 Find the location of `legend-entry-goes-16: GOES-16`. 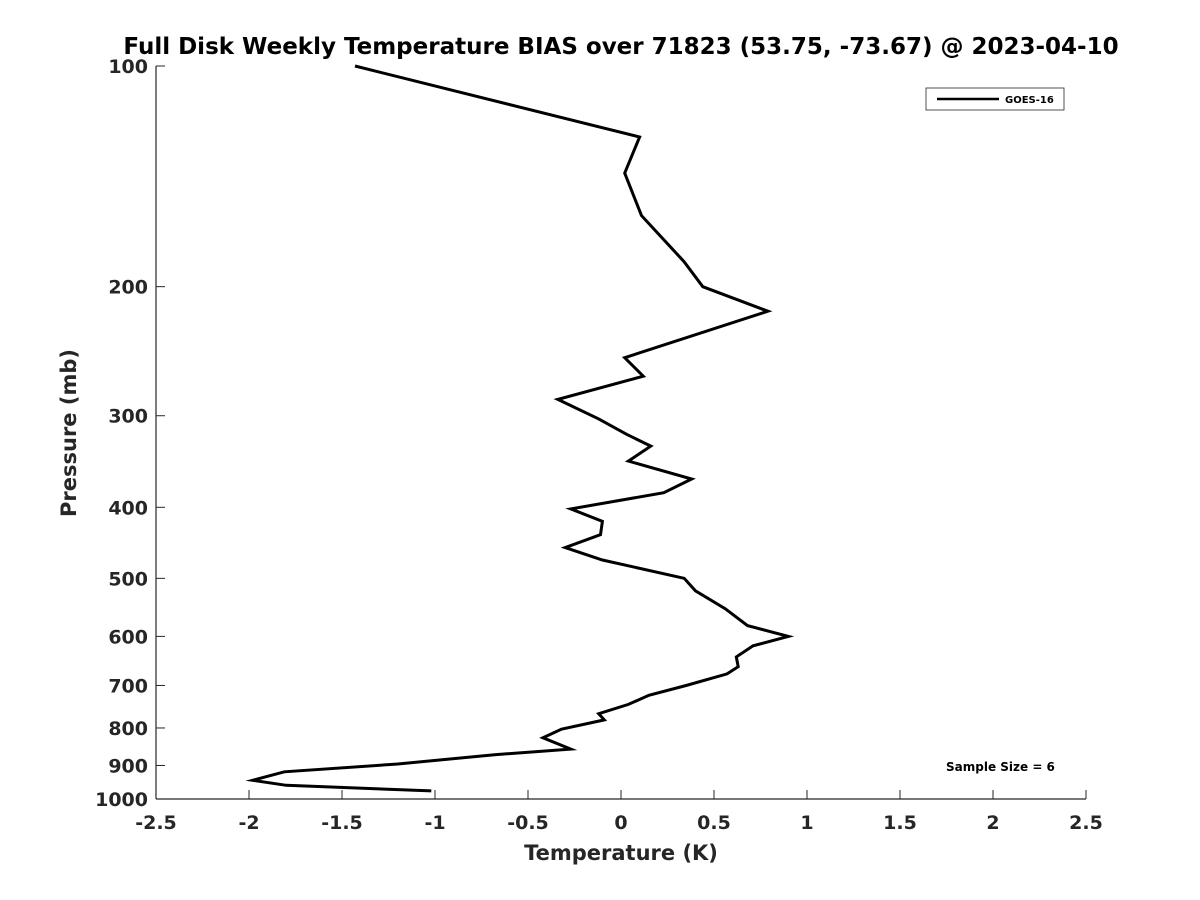

legend-entry-goes-16: GOES-16 is located at coordinates (1029, 100).